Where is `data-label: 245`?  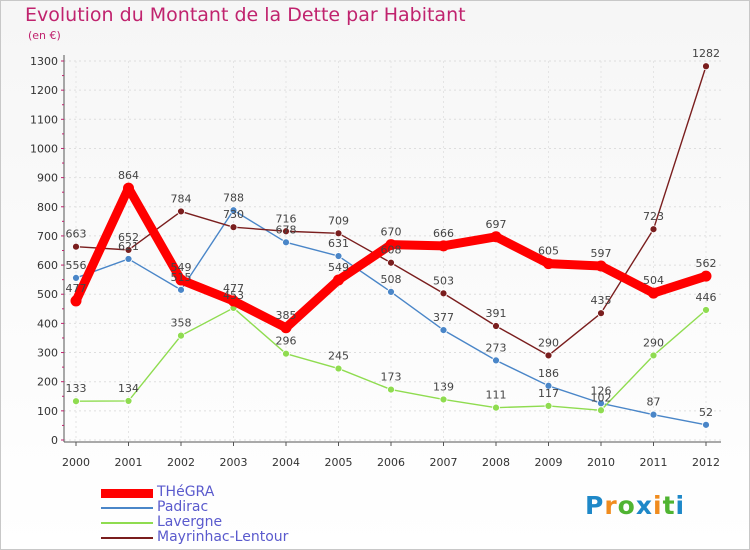
data-label: 245 is located at coordinates (338, 356).